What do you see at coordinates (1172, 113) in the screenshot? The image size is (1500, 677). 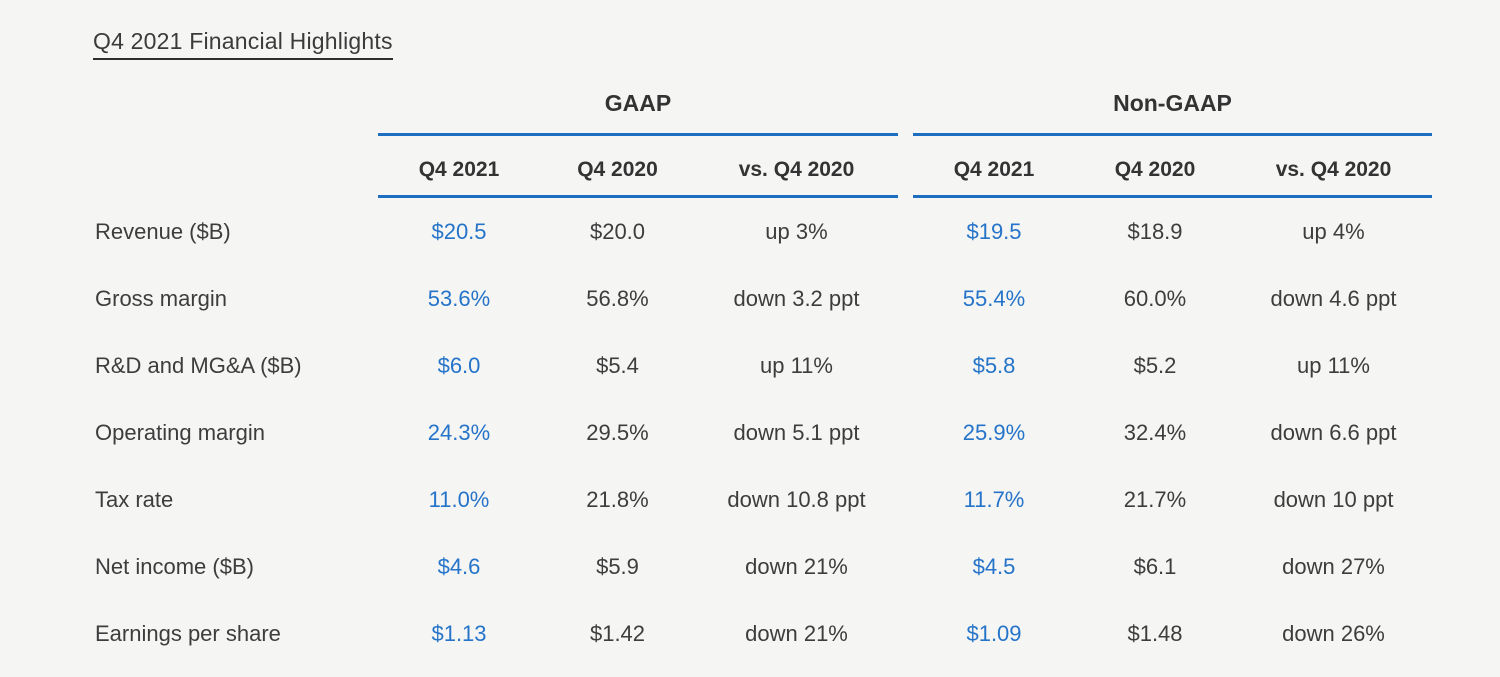 I see `group-header-non-gaap: Non-GAAP` at bounding box center [1172, 113].